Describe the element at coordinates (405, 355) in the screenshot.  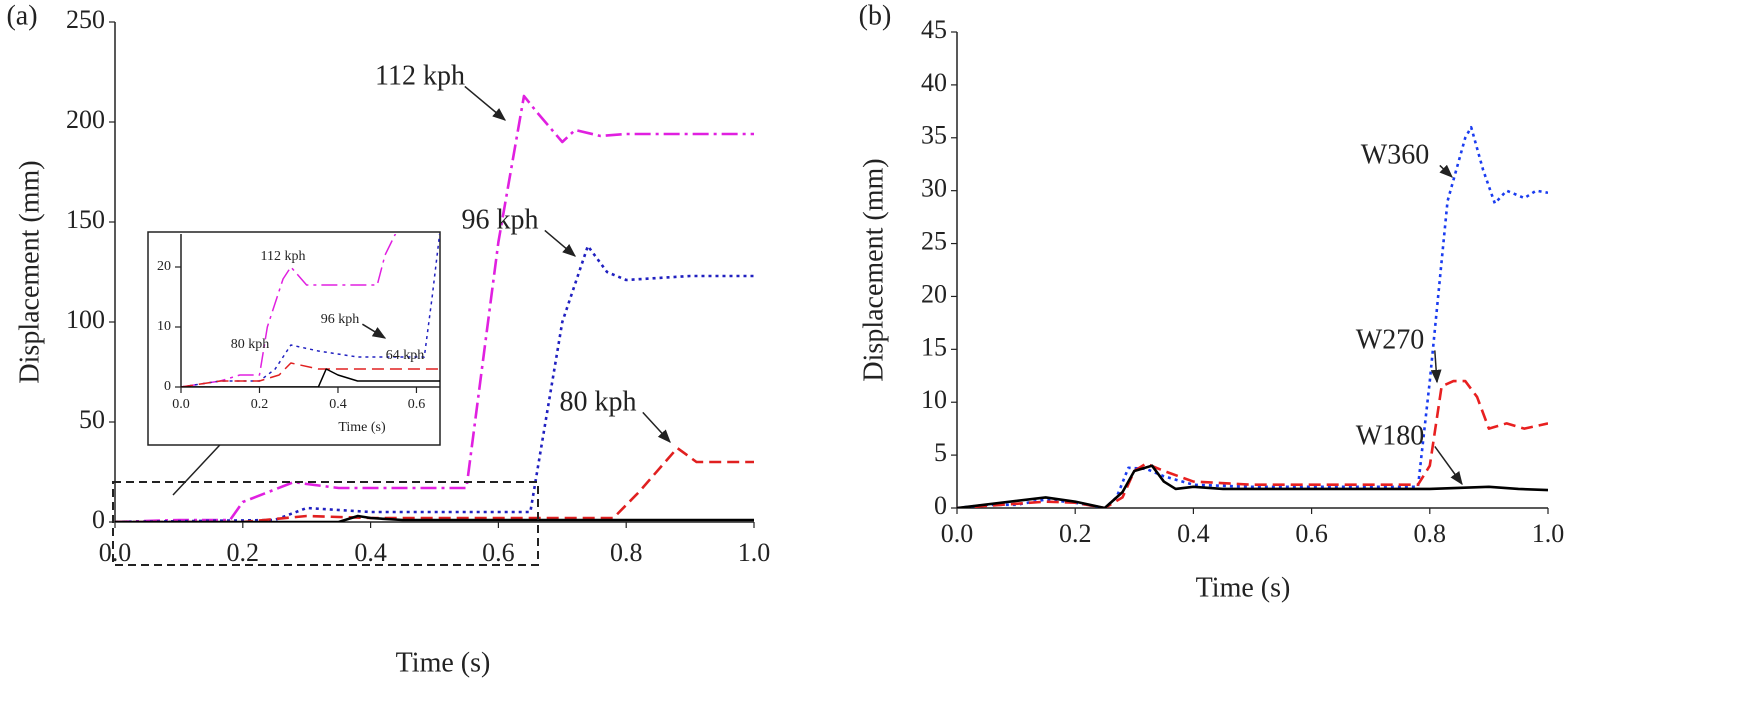
I see `series-annotation: 64 kph` at that location.